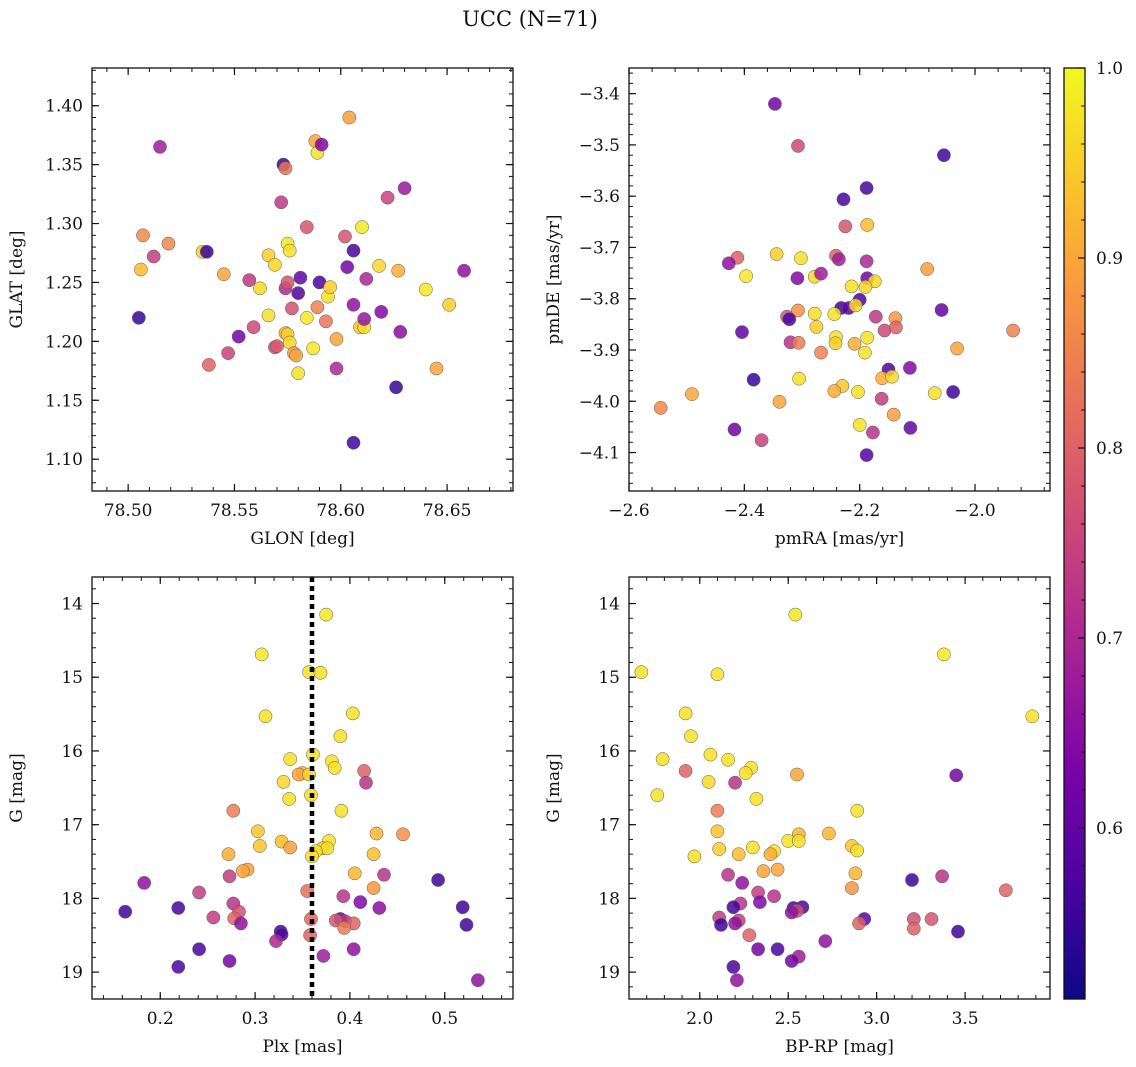  Describe the element at coordinates (1093, 529) in the screenshot. I see `colorbar: 0.6 0.7 0.8 0.9 1.0` at that location.